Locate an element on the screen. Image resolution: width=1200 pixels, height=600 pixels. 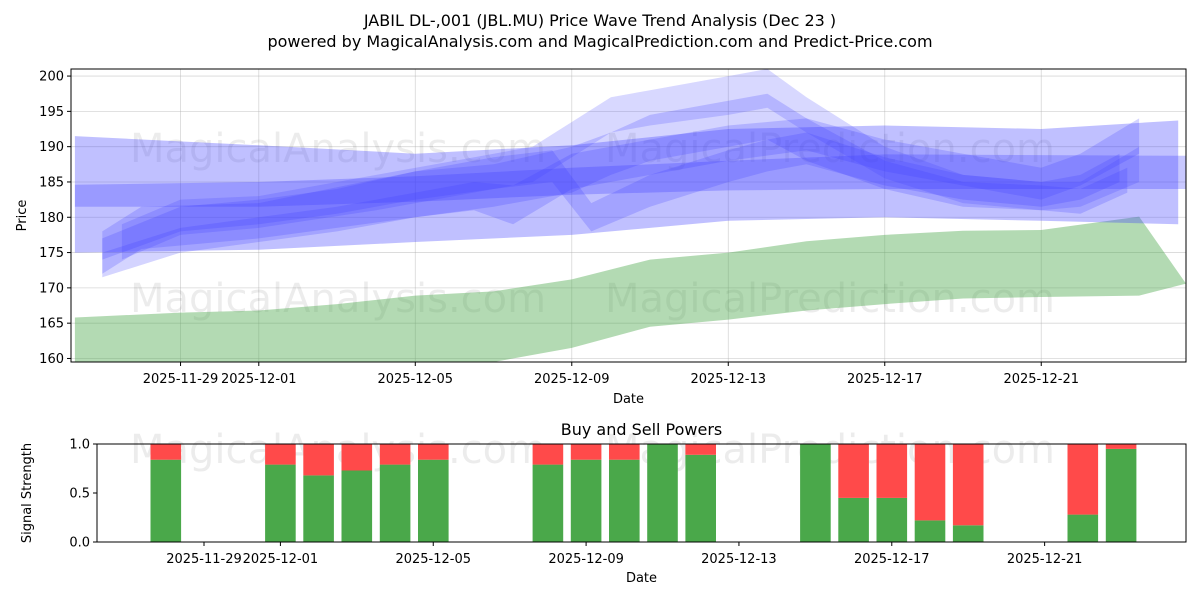
price-y-ticks: 160 165 170 175 180 185 190 195 200 is located at coordinates (55, 218).